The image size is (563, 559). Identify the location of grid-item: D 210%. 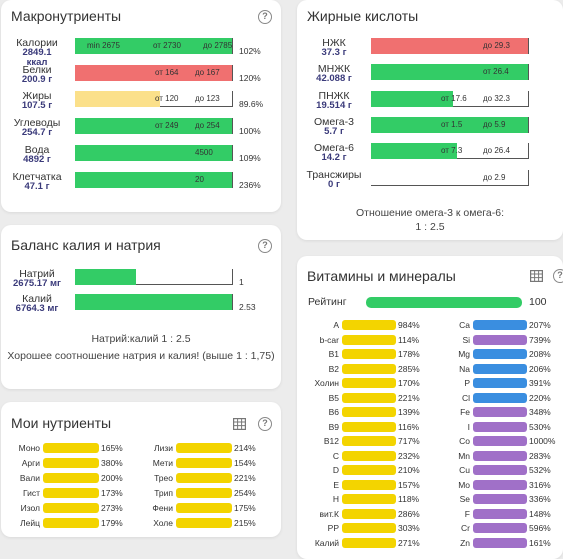
(384, 470).